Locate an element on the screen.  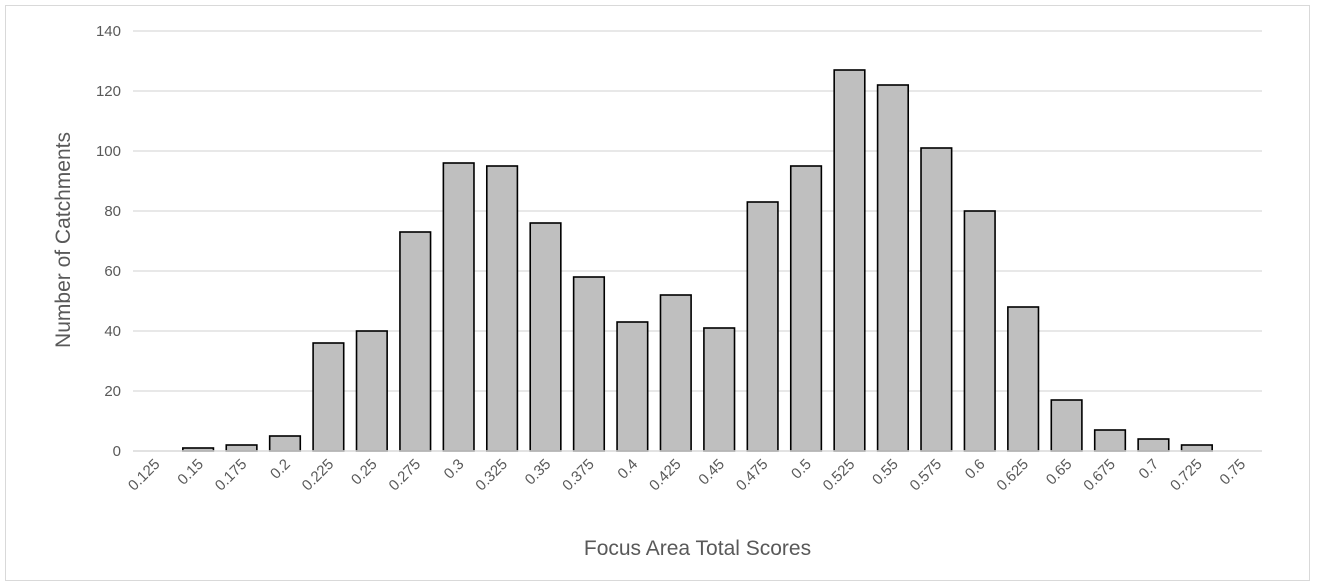
x-tick-label: 0.575 is located at coordinates (926, 475).